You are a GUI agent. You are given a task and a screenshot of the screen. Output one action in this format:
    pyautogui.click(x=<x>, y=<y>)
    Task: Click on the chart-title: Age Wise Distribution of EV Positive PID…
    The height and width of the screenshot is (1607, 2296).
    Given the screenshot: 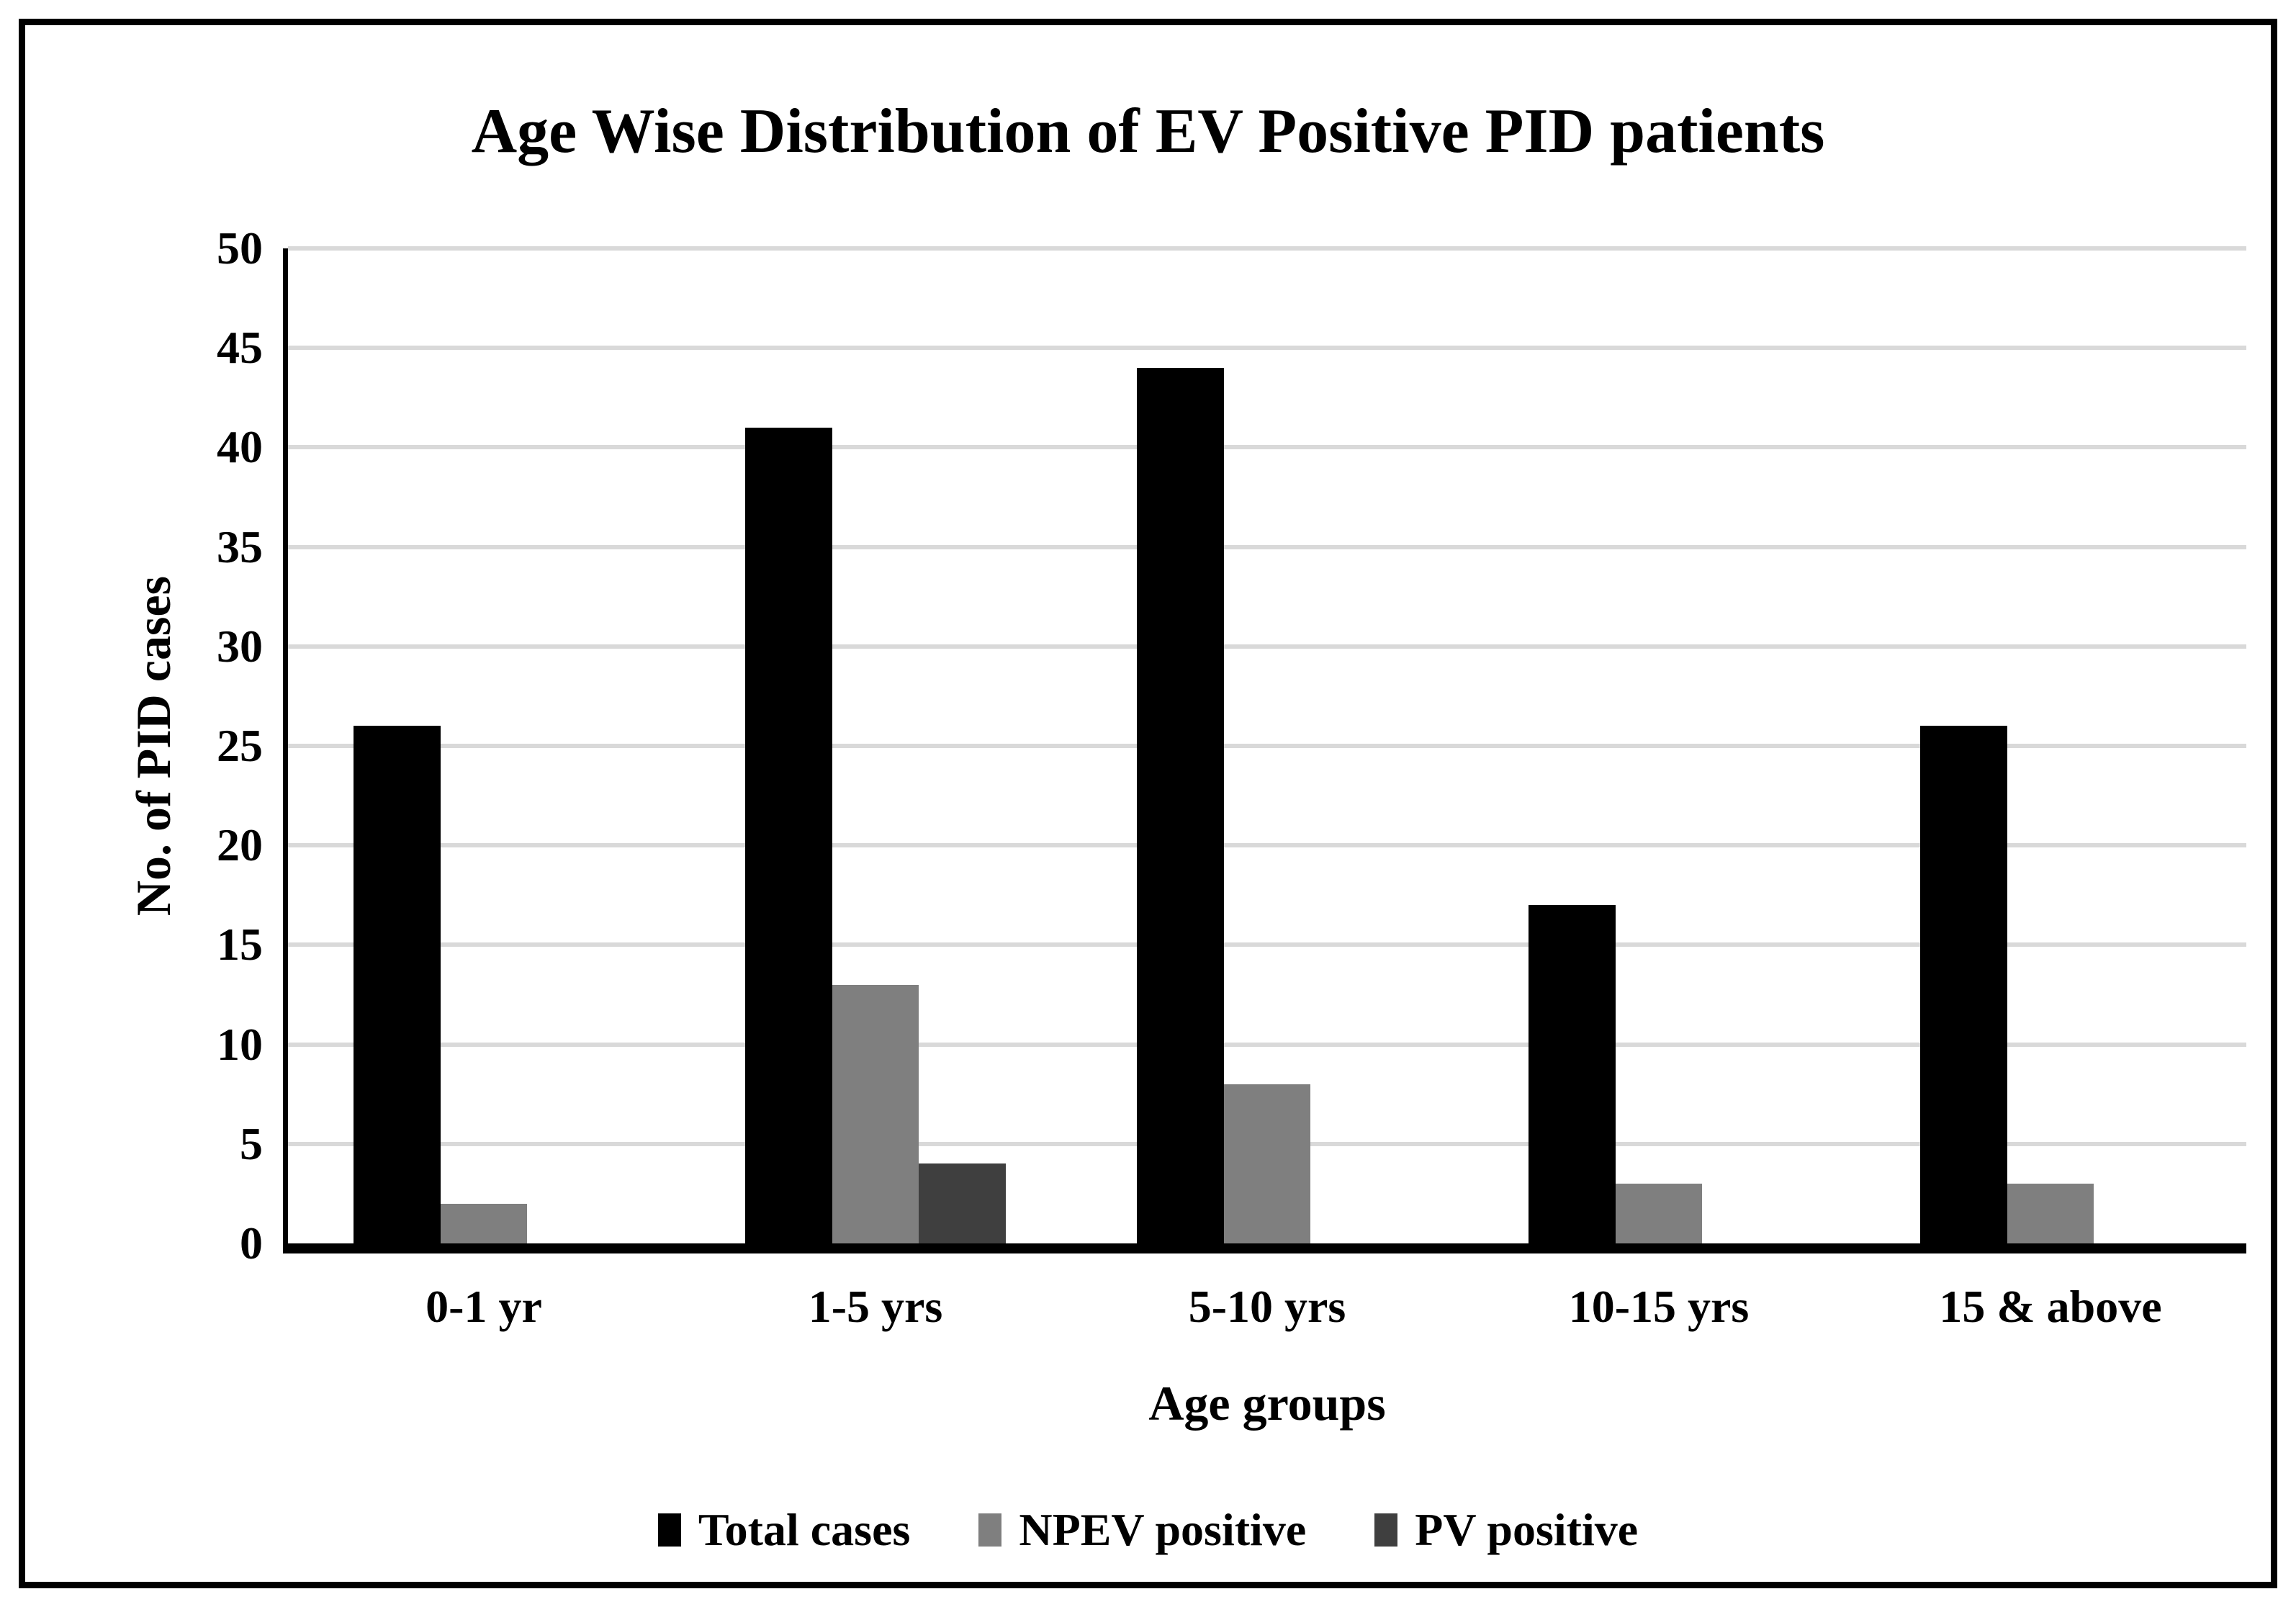 What is the action you would take?
    pyautogui.click(x=1148, y=131)
    